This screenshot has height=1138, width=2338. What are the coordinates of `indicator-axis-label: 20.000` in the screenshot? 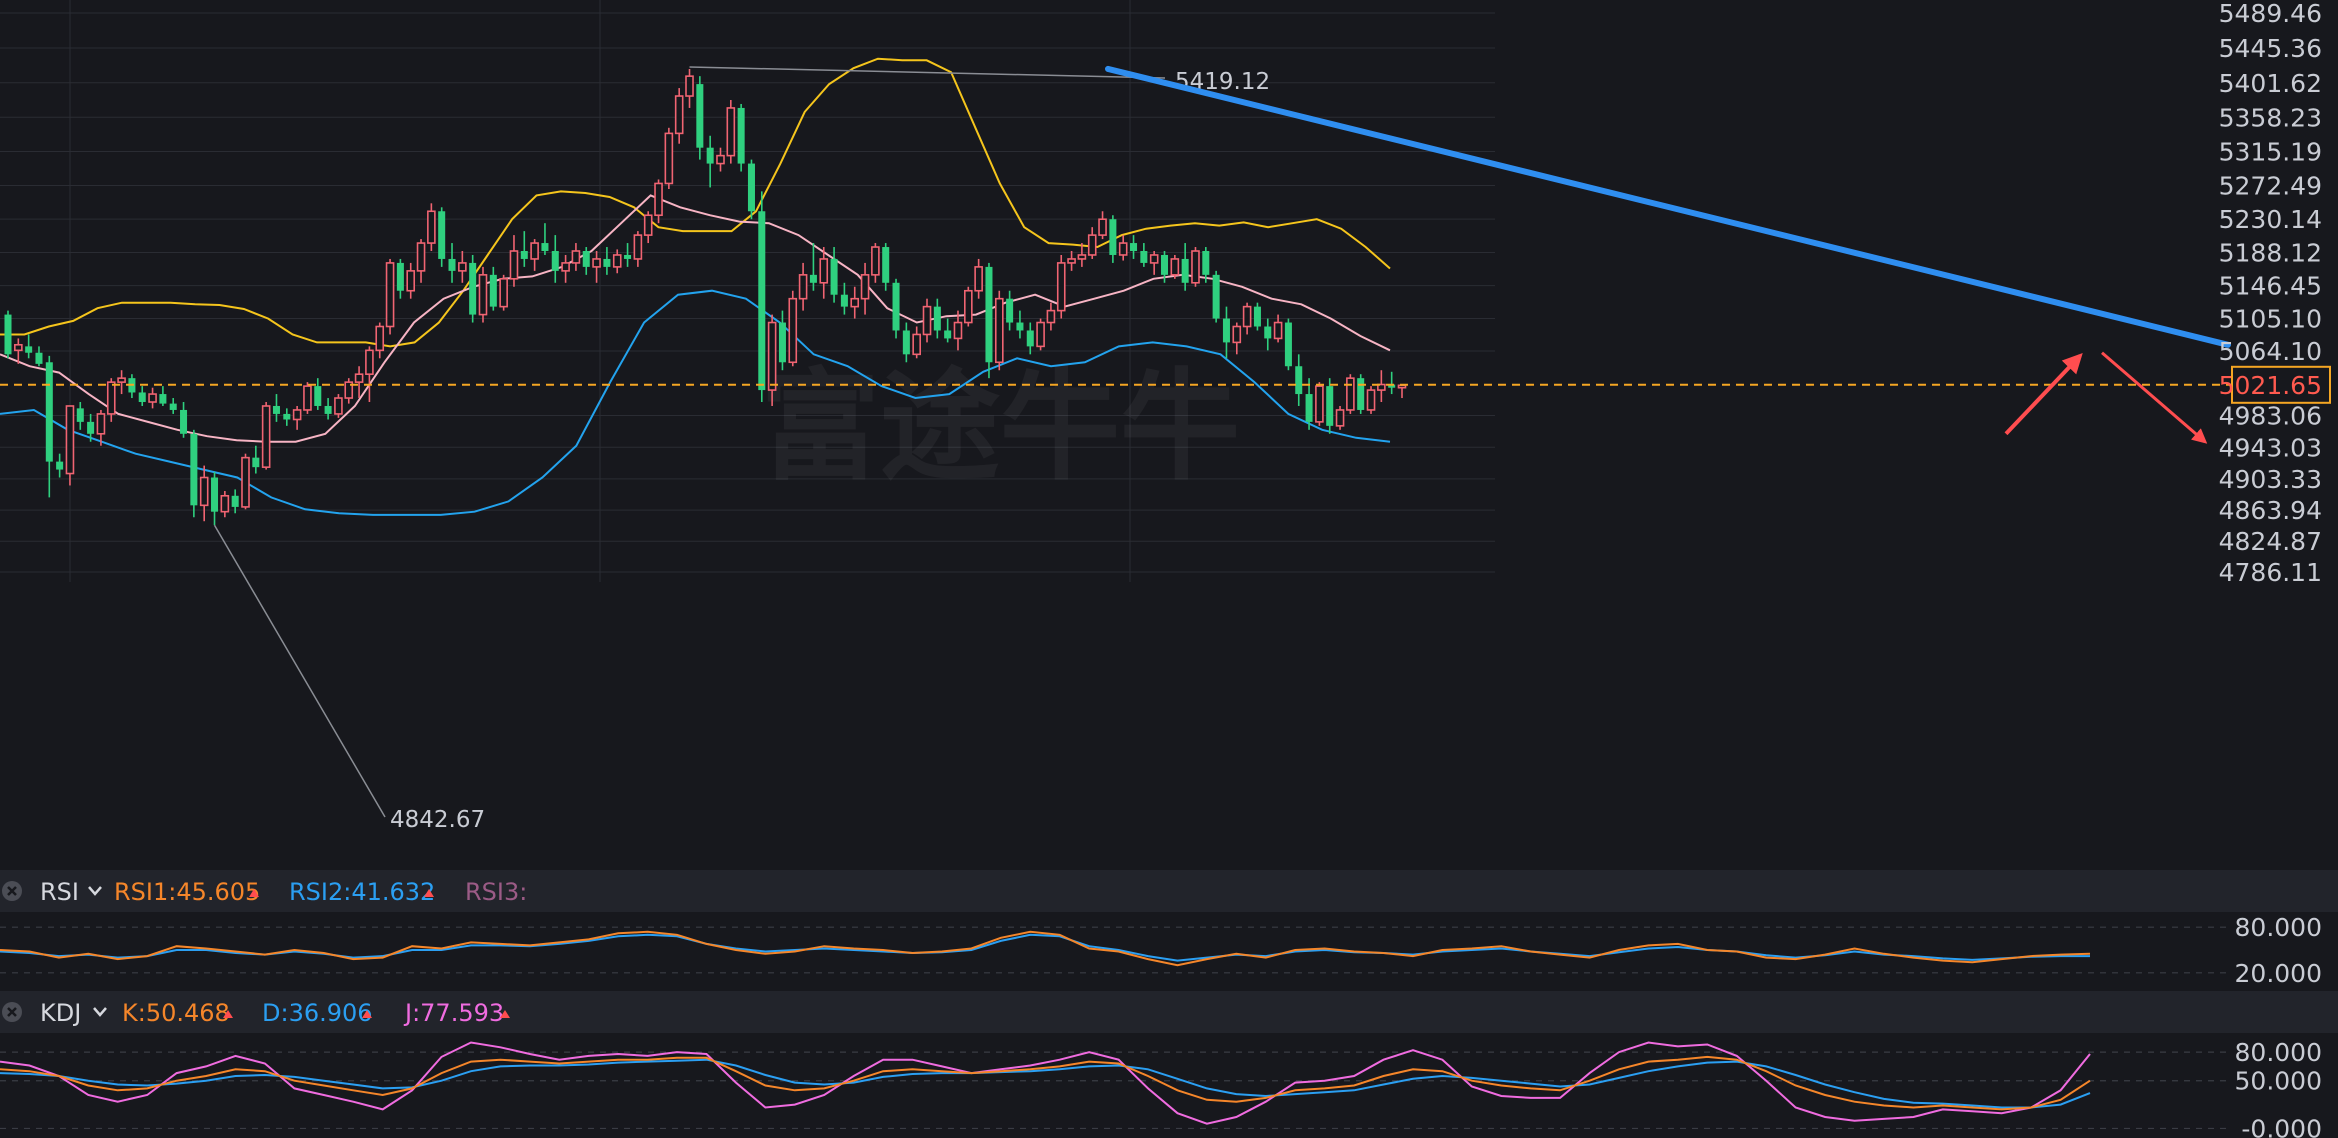 It's located at (2278, 973).